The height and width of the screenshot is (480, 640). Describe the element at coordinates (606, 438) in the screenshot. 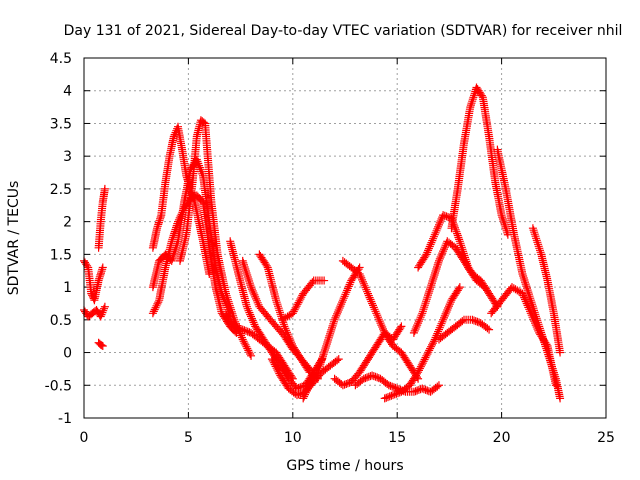

I see `x-tick-label: 25` at that location.